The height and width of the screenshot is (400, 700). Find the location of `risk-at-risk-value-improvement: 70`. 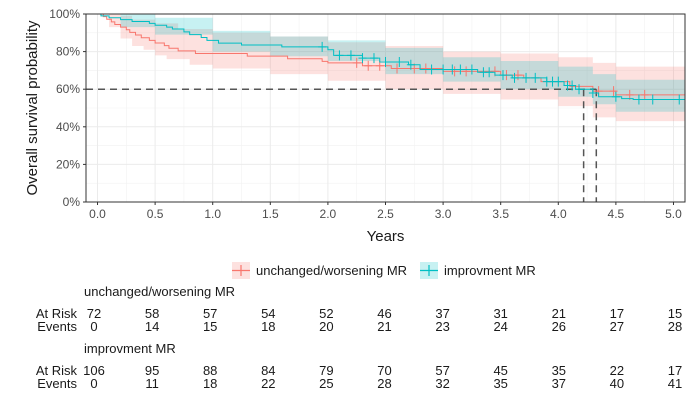

risk-at-risk-value-improvement: 70 is located at coordinates (384, 370).